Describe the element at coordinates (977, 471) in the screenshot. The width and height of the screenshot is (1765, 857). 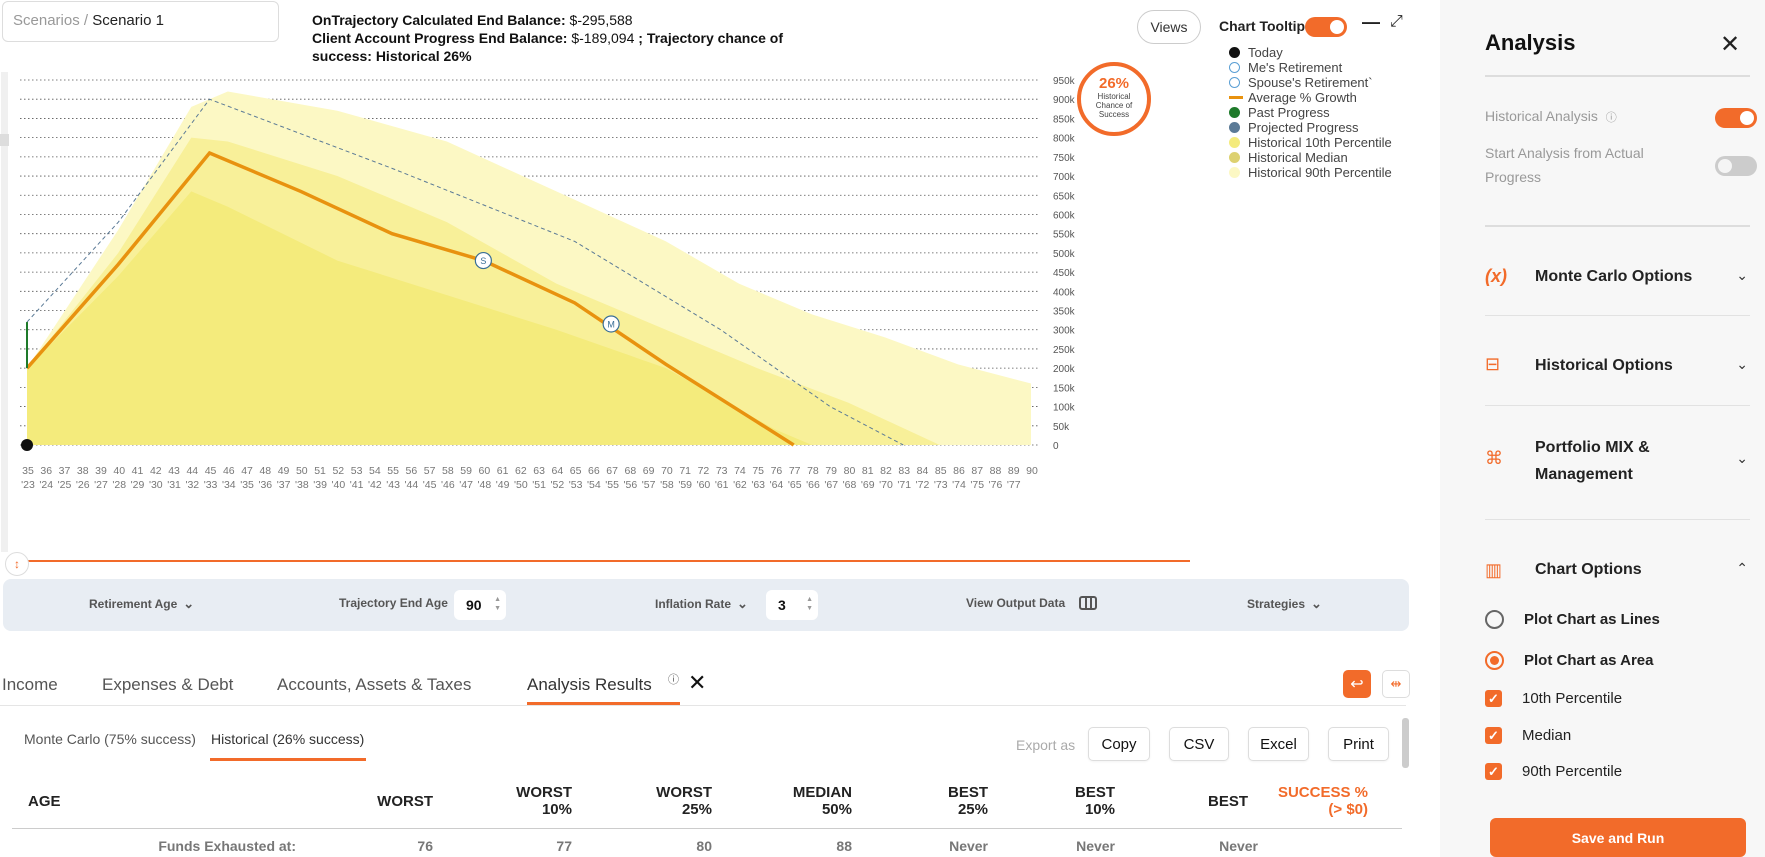
I see `x-tick-age: 87` at that location.